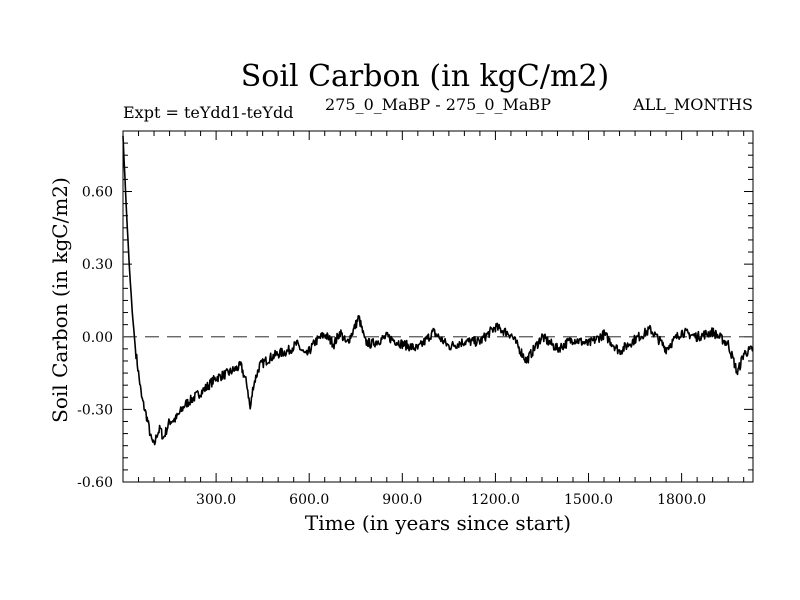 The height and width of the screenshot is (600, 800). Describe the element at coordinates (438, 104) in the screenshot. I see `period-label: 275_0_MaBP - 275_0_MaBP` at that location.